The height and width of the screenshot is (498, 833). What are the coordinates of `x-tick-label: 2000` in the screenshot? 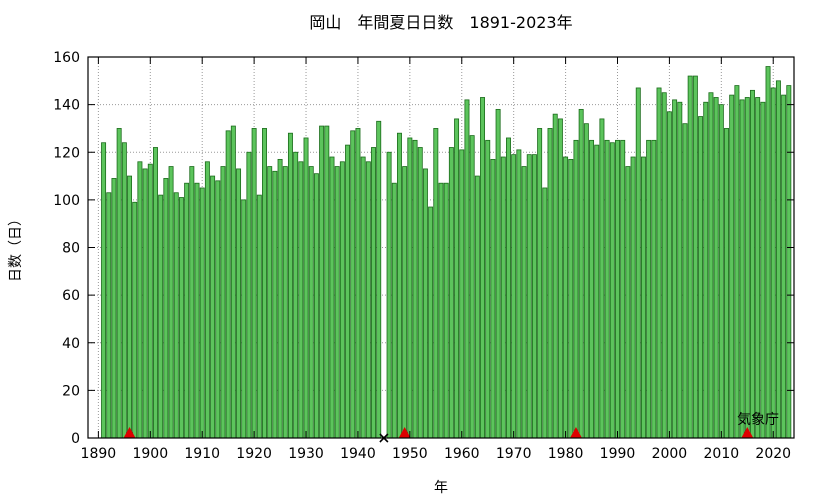 It's located at (670, 454).